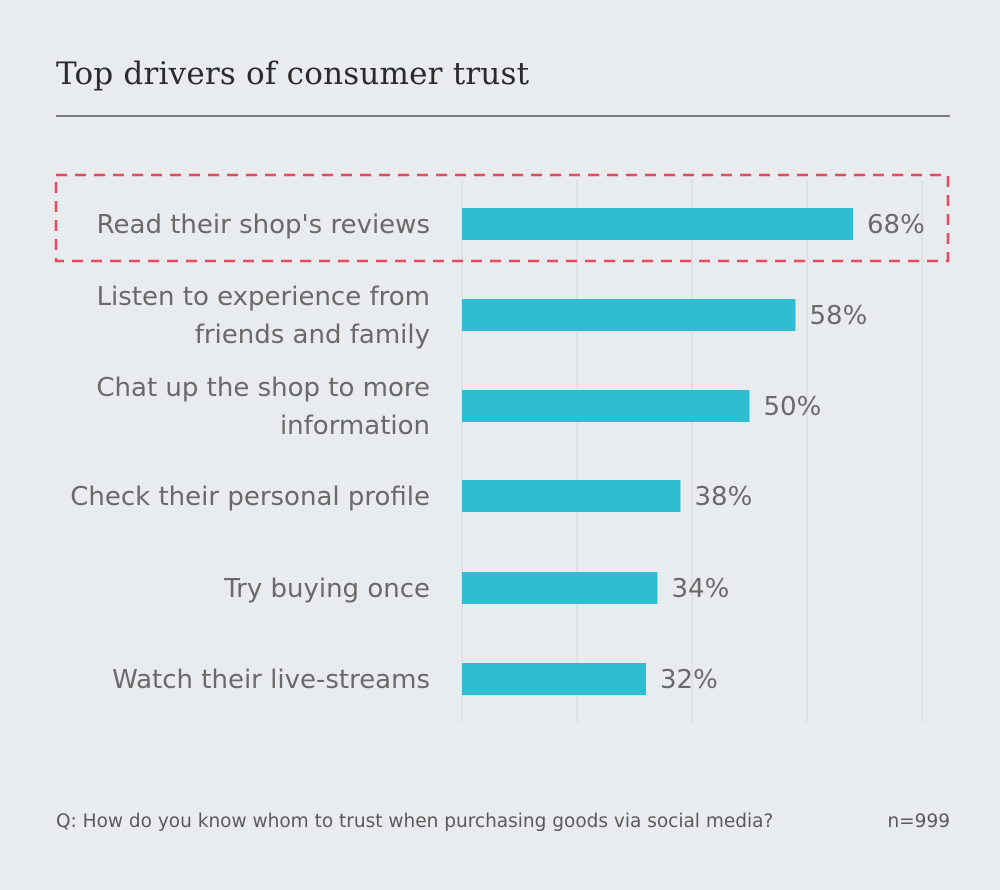 This screenshot has width=1000, height=890. I want to click on sample-size-label: n=999, so click(918, 821).